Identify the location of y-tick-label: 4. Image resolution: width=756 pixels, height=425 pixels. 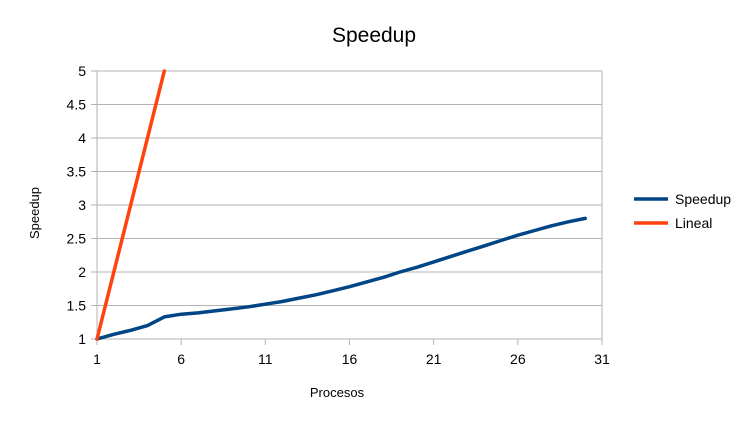
(82, 138).